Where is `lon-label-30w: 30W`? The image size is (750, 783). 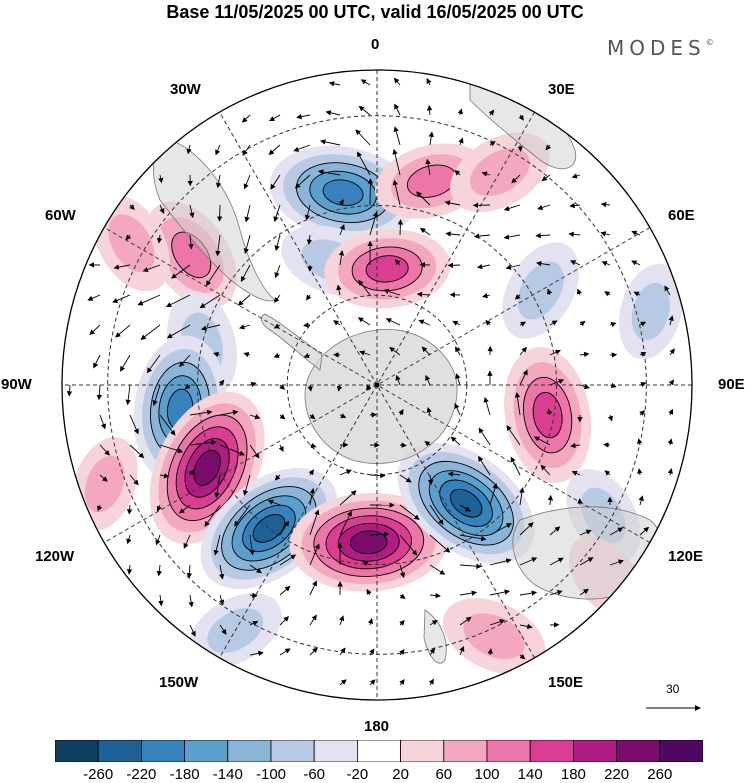 lon-label-30w: 30W is located at coordinates (185, 89).